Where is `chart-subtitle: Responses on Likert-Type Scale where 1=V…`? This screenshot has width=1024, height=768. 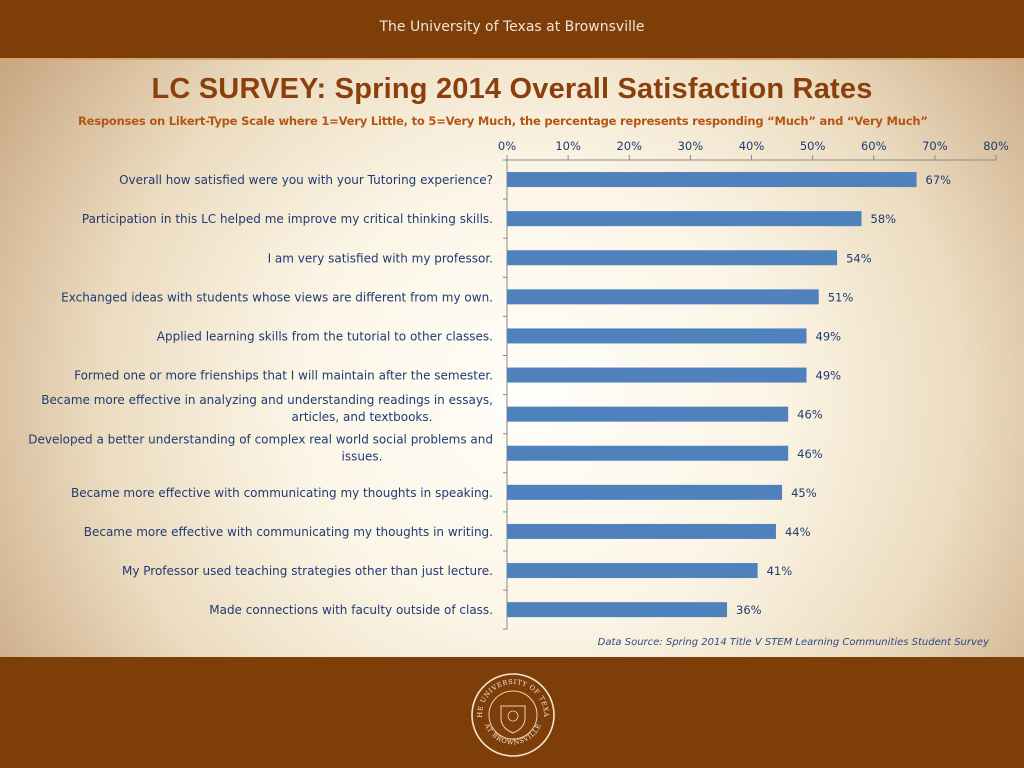
chart-subtitle: Responses on Likert-Type Scale where 1=V… is located at coordinates (503, 121).